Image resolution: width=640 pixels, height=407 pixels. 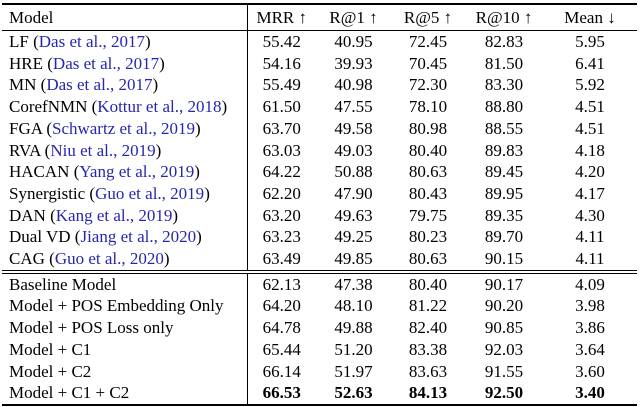 What do you see at coordinates (281, 85) in the screenshot?
I see `metric-value: 55.49` at bounding box center [281, 85].